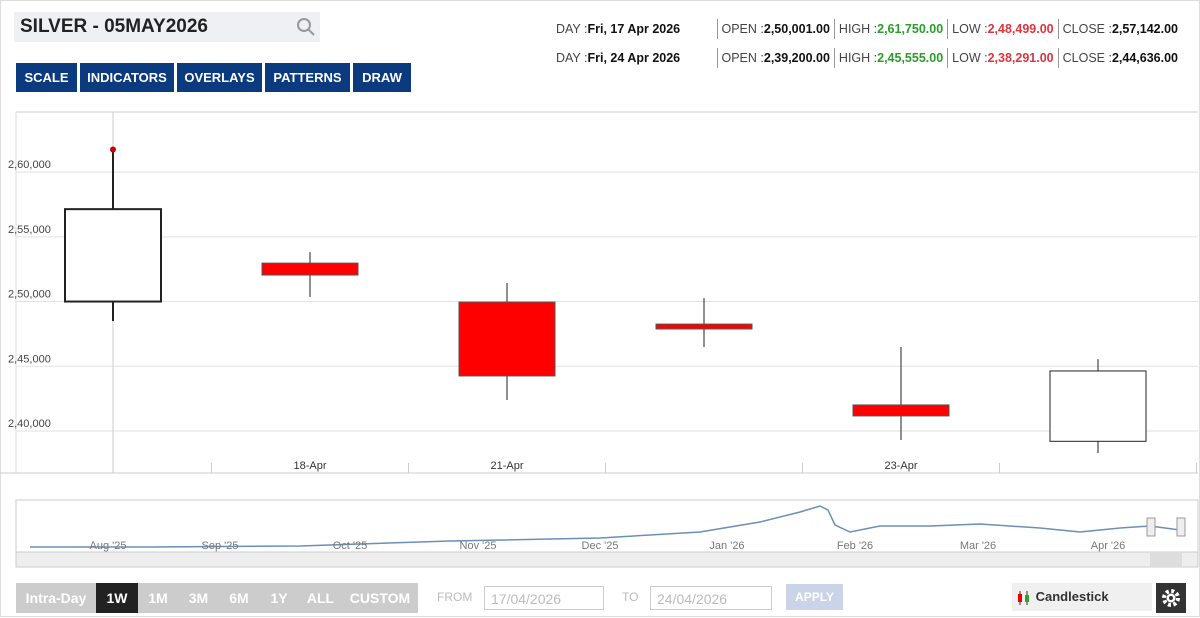 Image resolution: width=1200 pixels, height=618 pixels. I want to click on low-value: 2,48,499.00, so click(1020, 29).